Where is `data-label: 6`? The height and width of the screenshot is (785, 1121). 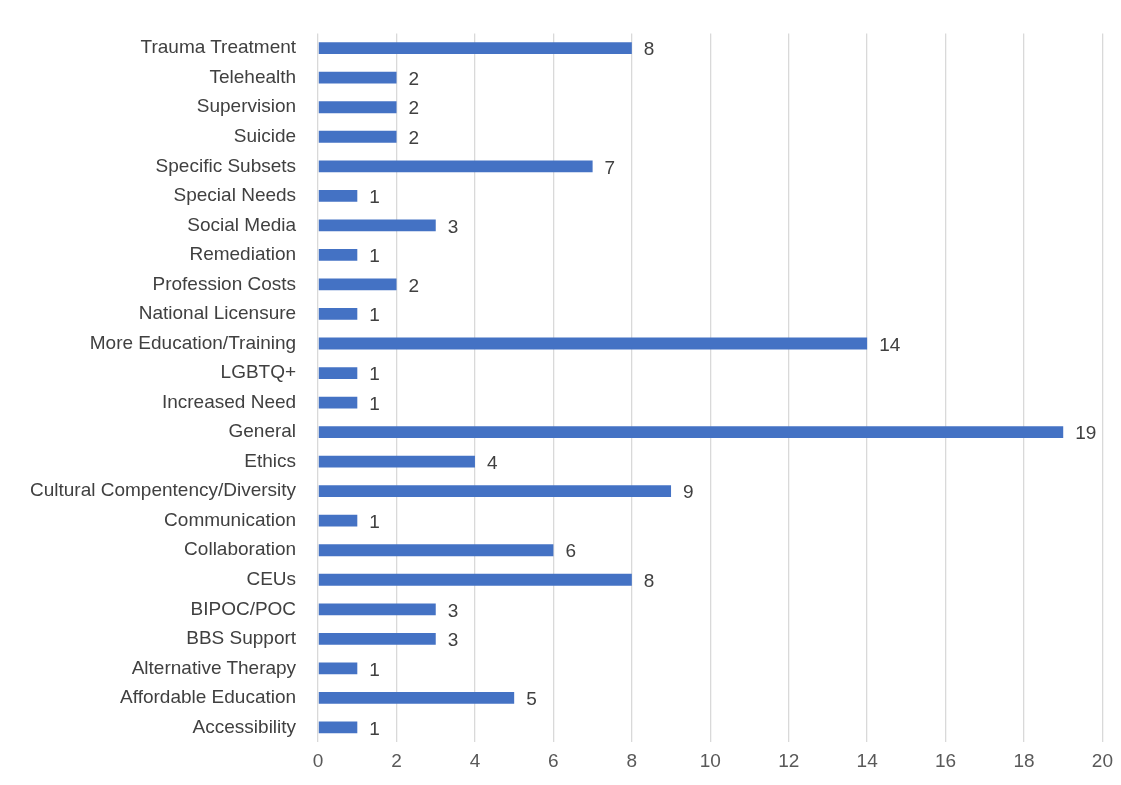
data-label: 6 is located at coordinates (570, 551).